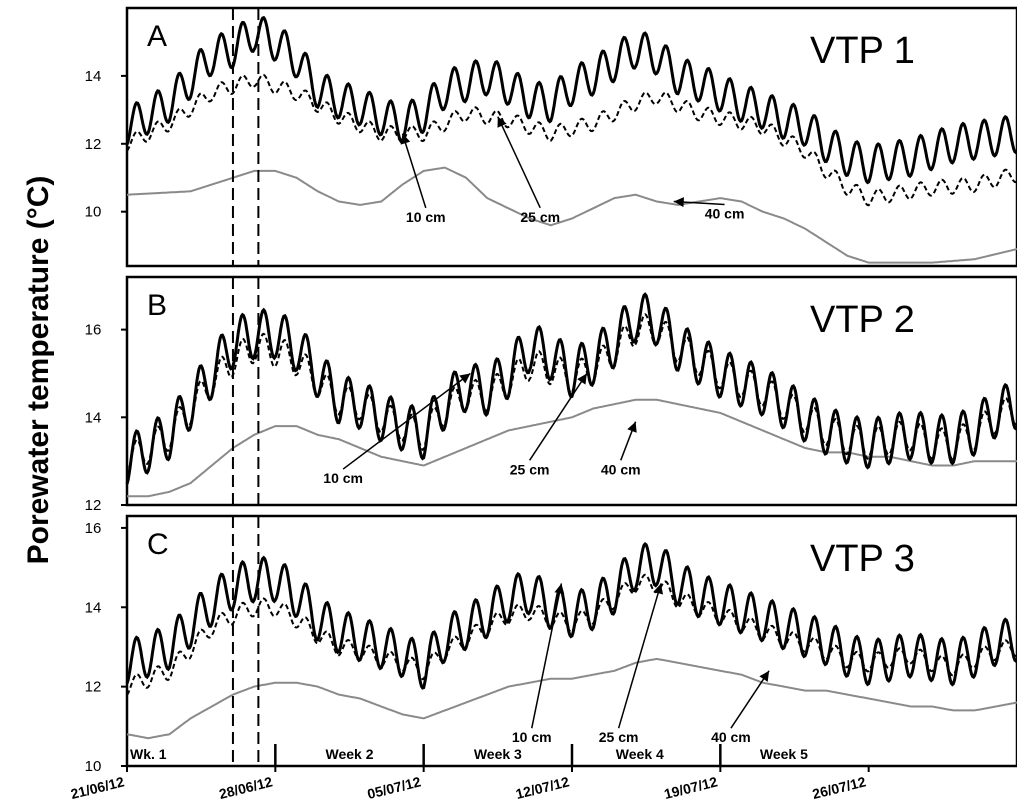 The height and width of the screenshot is (806, 1017). What do you see at coordinates (148, 754) in the screenshot?
I see `week-label: Wk. 1` at bounding box center [148, 754].